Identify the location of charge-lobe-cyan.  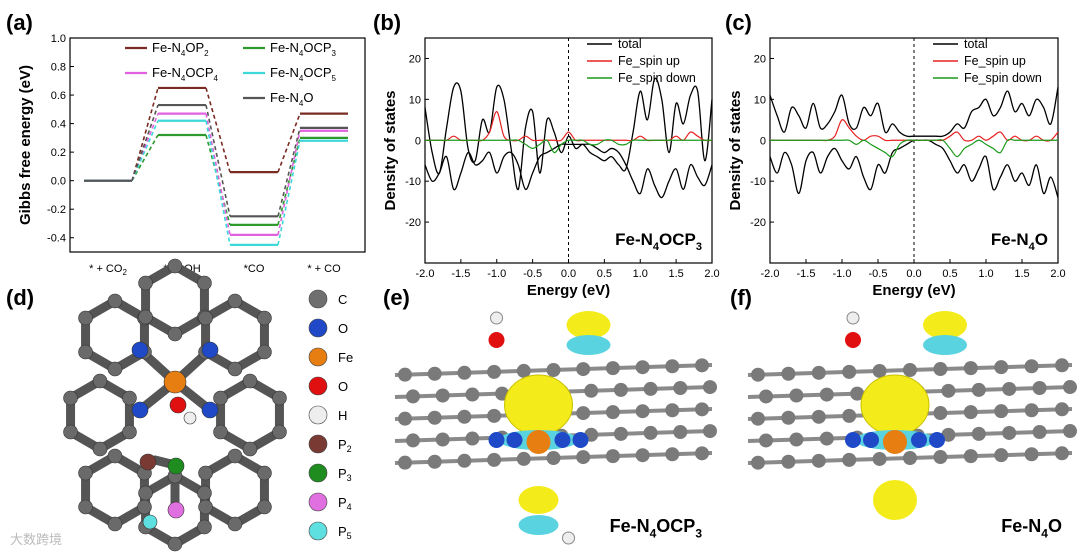
(588, 345).